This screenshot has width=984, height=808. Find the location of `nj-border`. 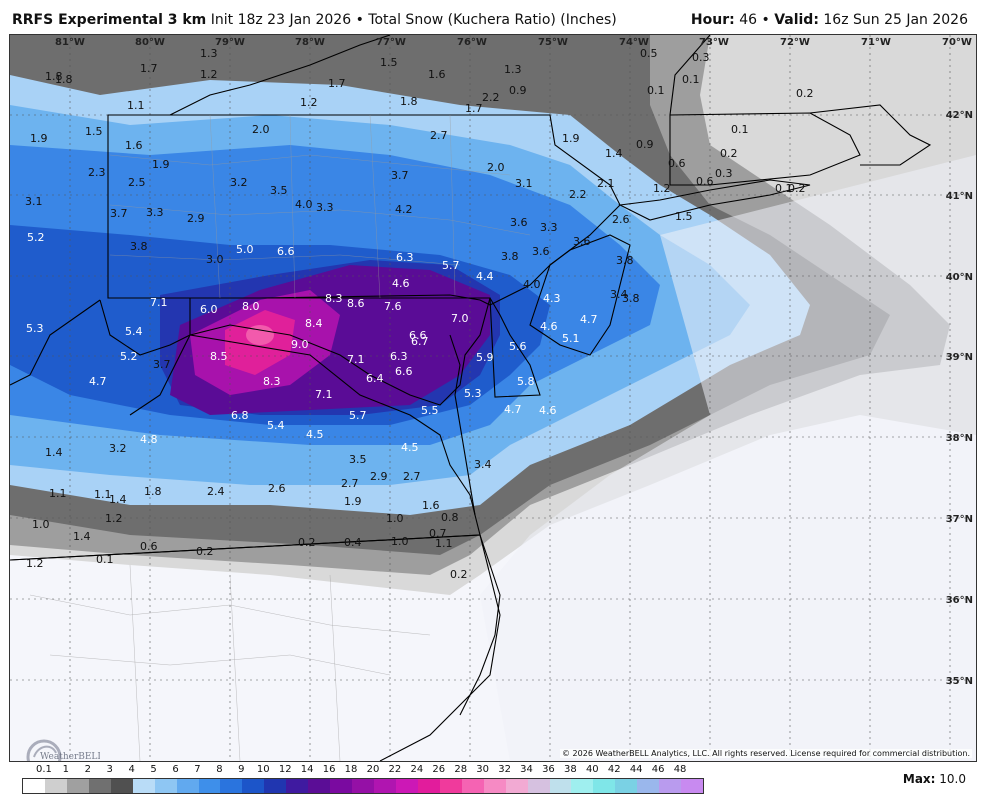

nj-border is located at coordinates (580, 295).